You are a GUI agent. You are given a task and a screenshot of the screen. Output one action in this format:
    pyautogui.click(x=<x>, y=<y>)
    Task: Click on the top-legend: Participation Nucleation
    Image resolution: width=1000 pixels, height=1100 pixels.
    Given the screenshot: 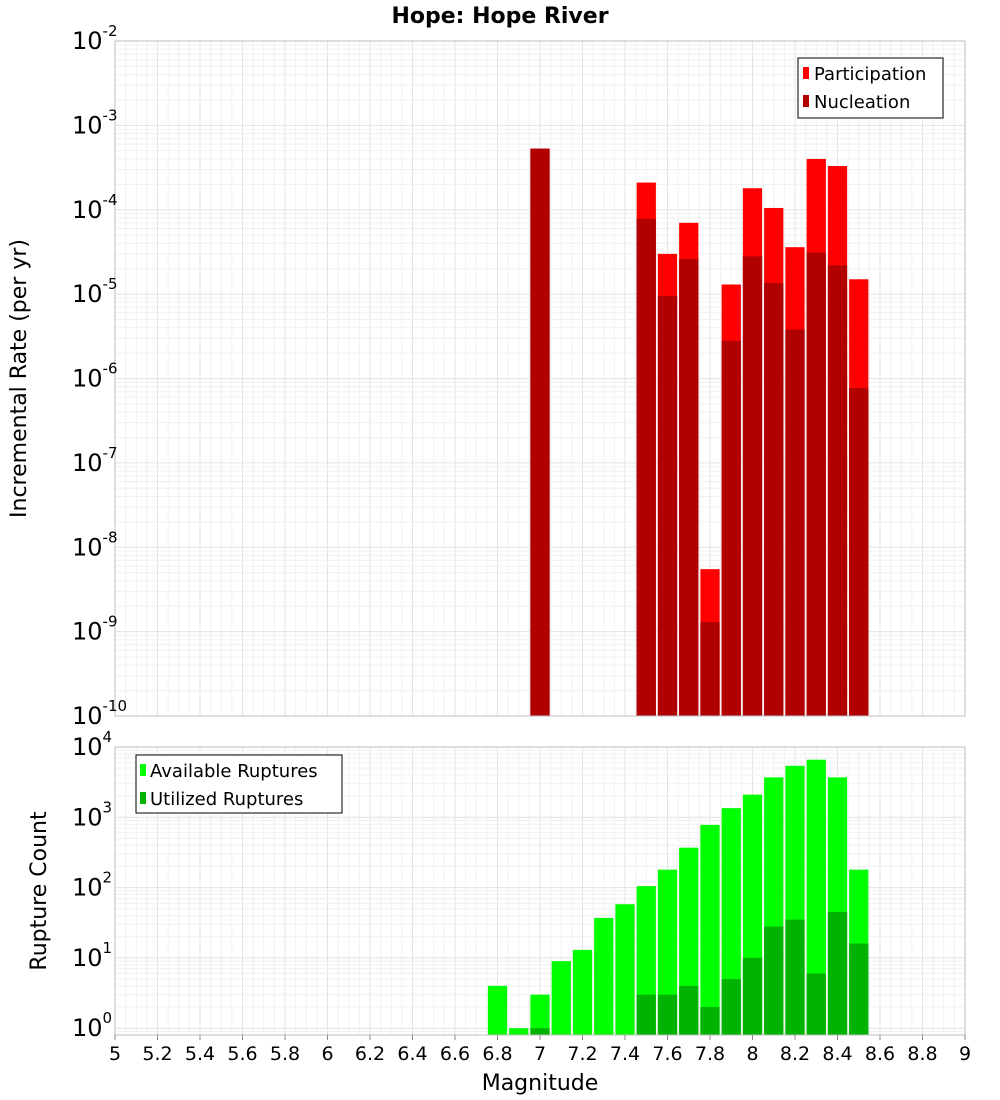 What is the action you would take?
    pyautogui.click(x=870, y=88)
    